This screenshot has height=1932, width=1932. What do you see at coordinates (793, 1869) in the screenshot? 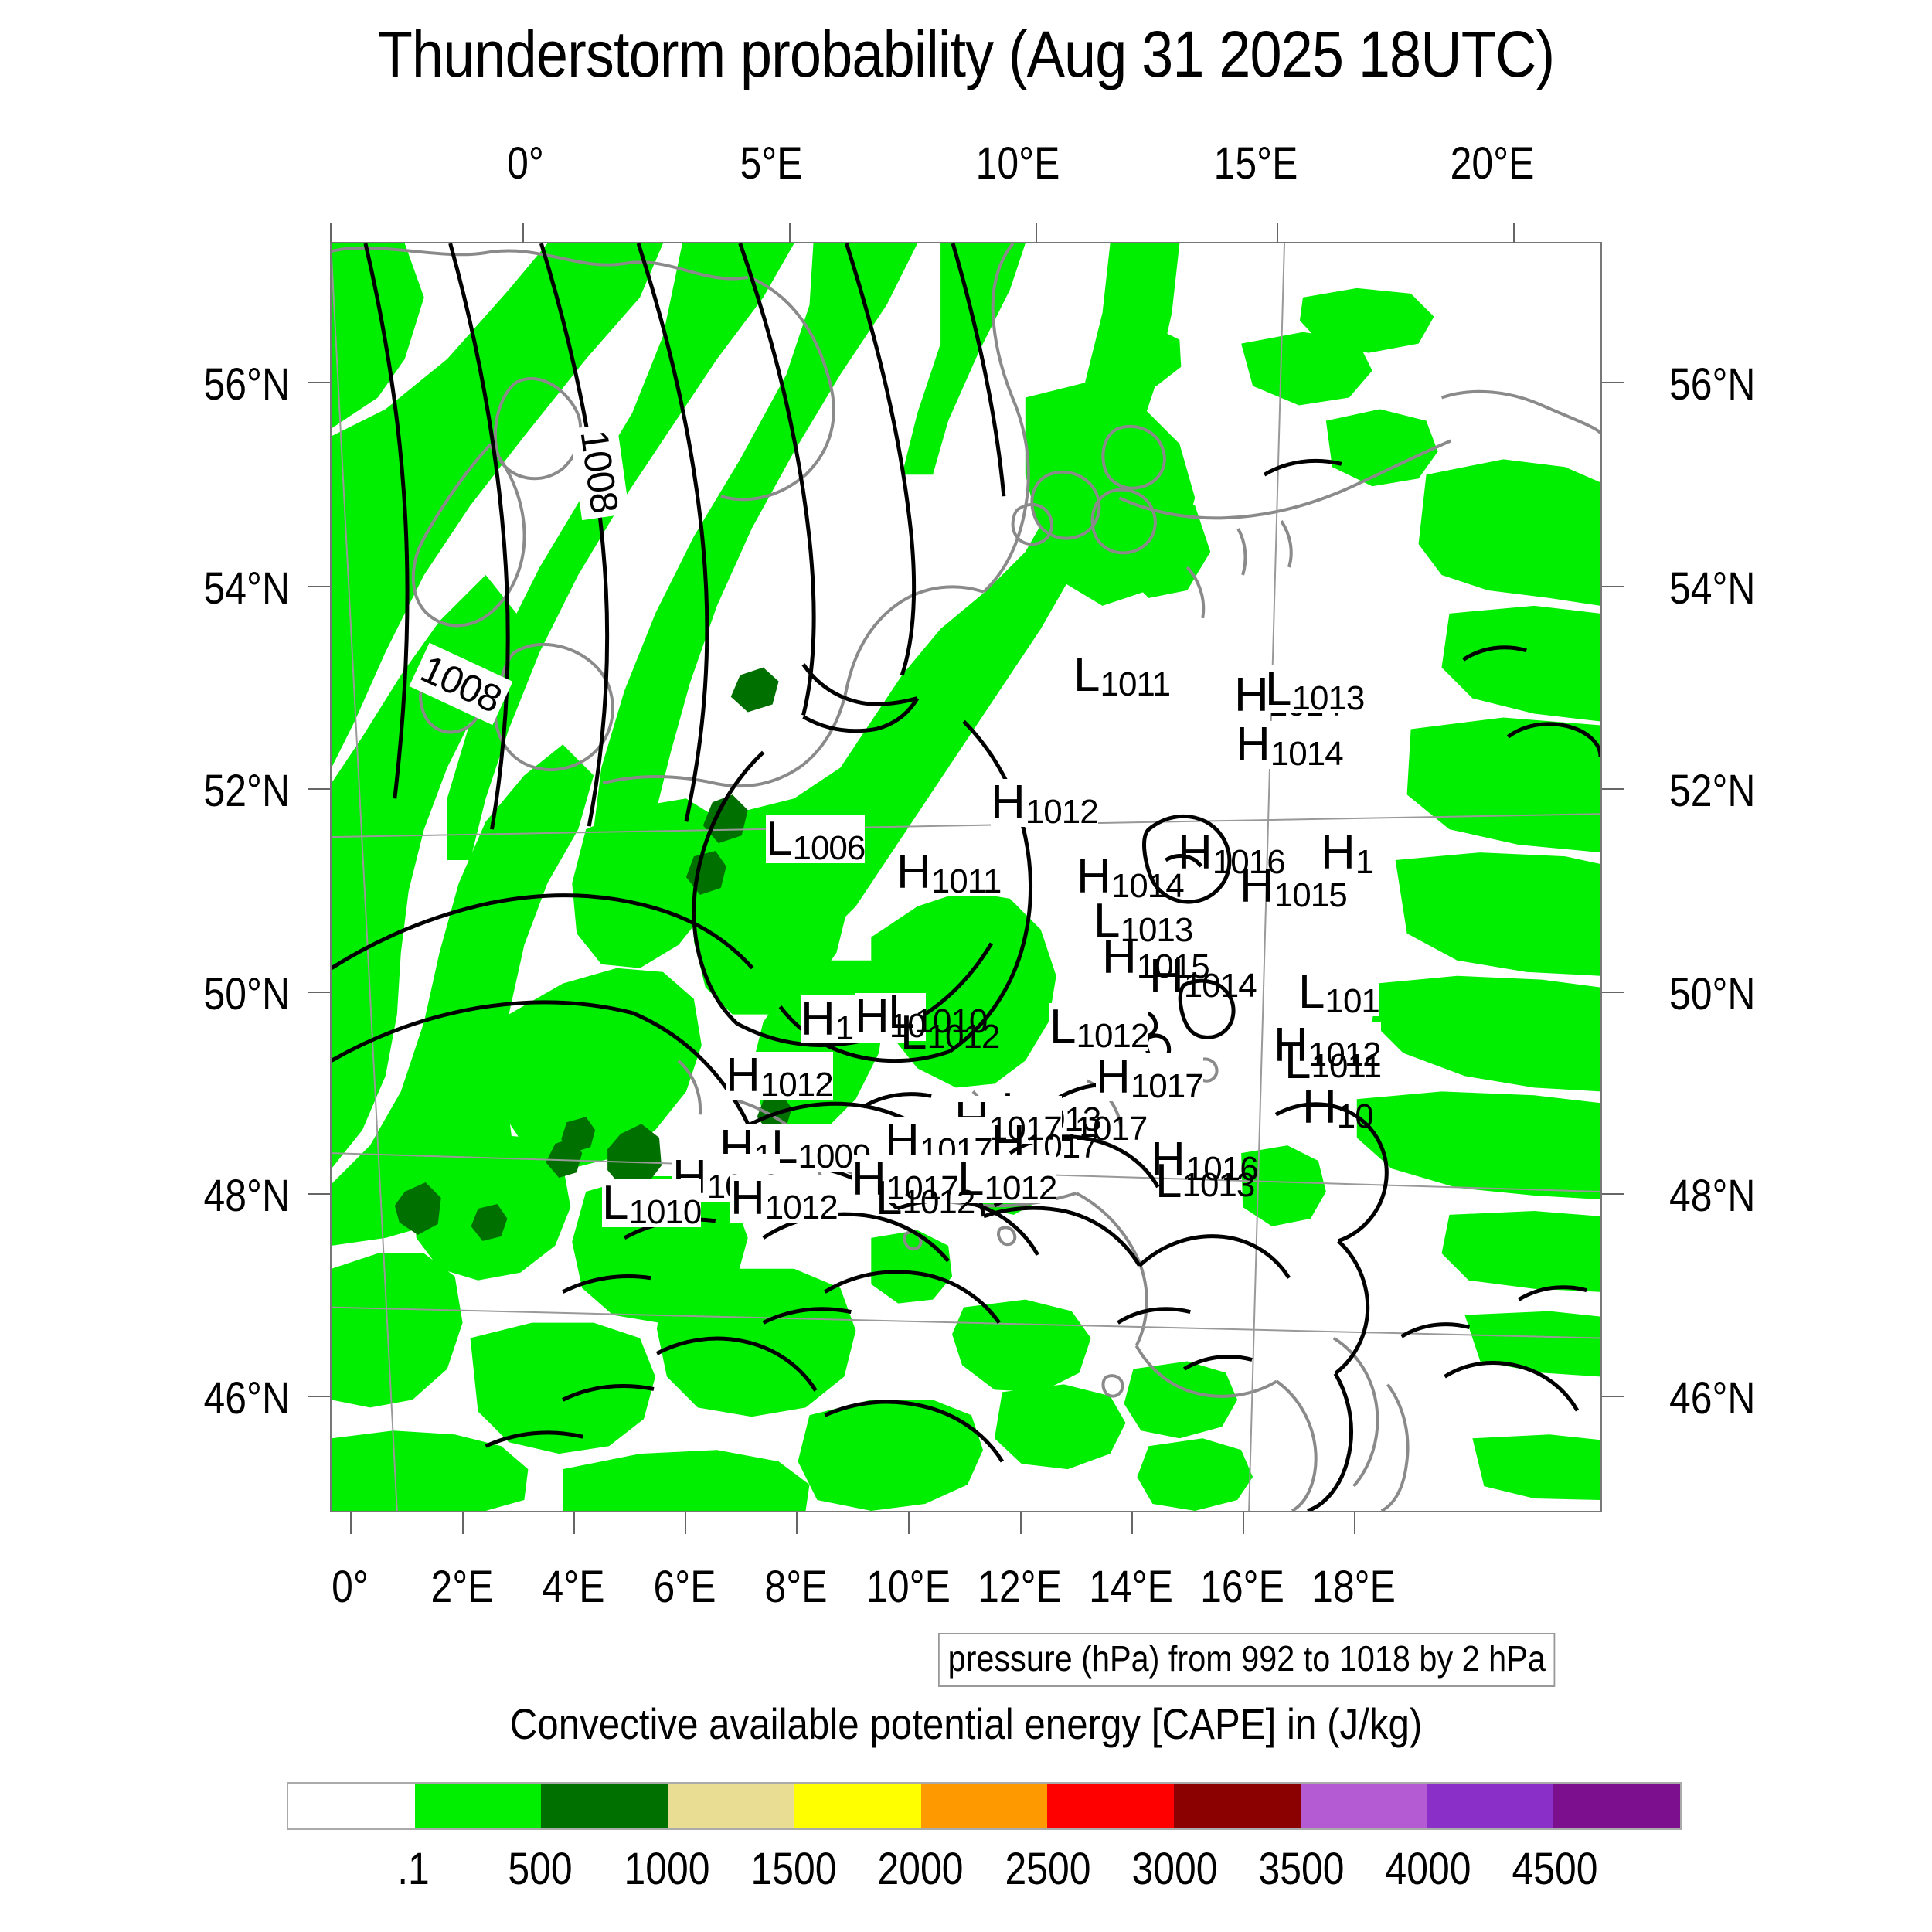
I see `colorbar-tick-label: 1500` at bounding box center [793, 1869].